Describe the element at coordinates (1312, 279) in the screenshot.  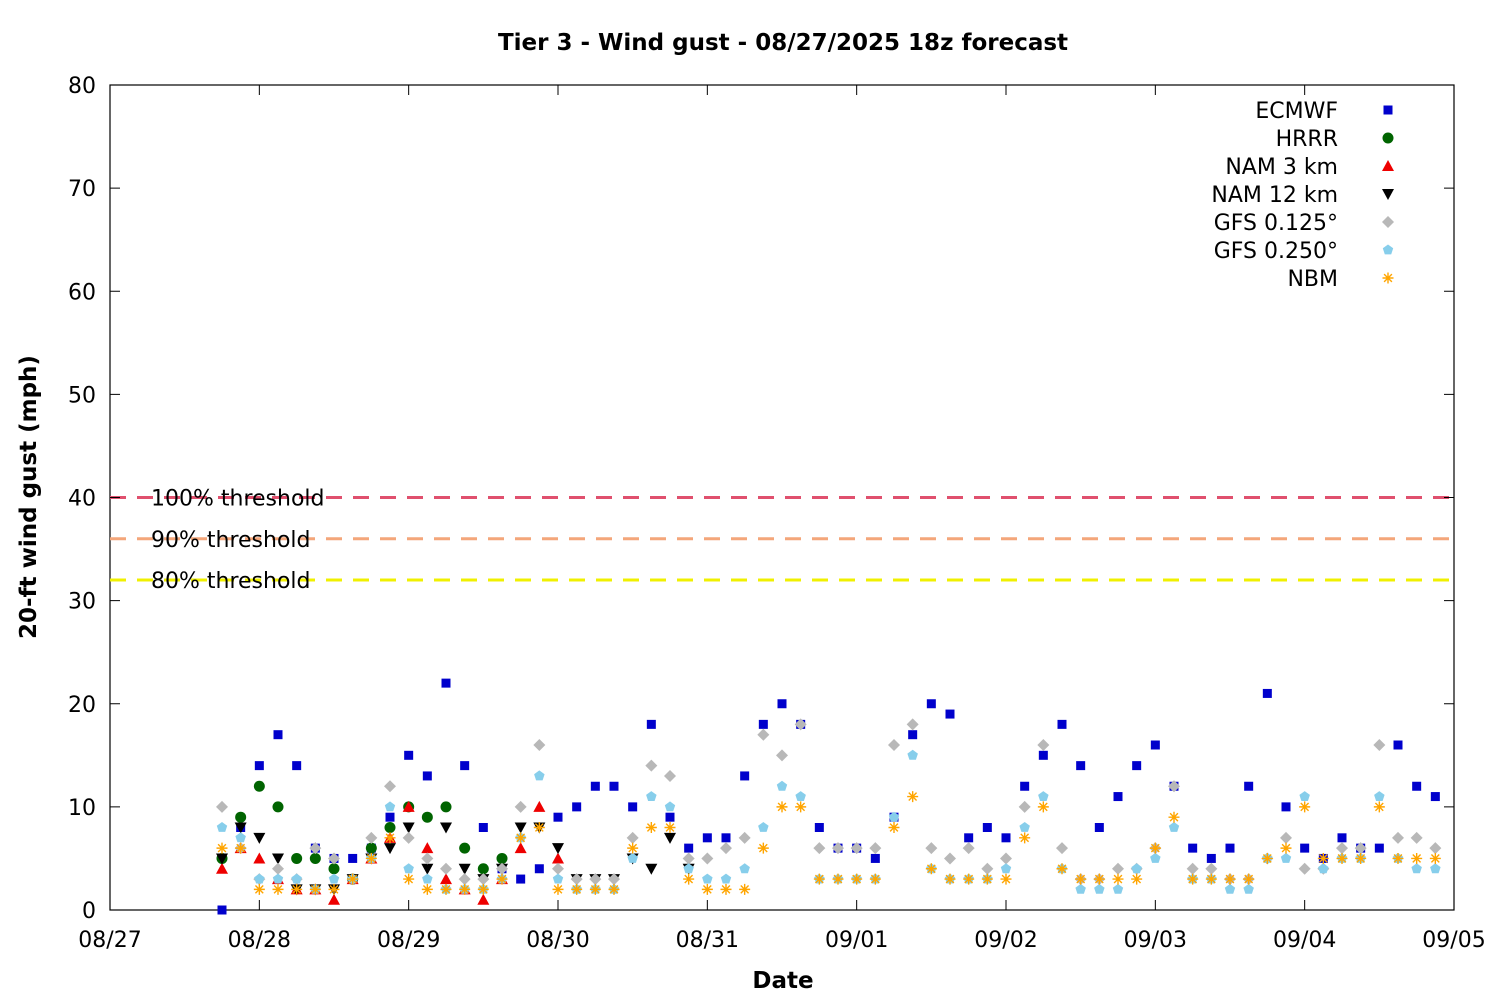
I see `legend-label-nbm: NBM` at that location.